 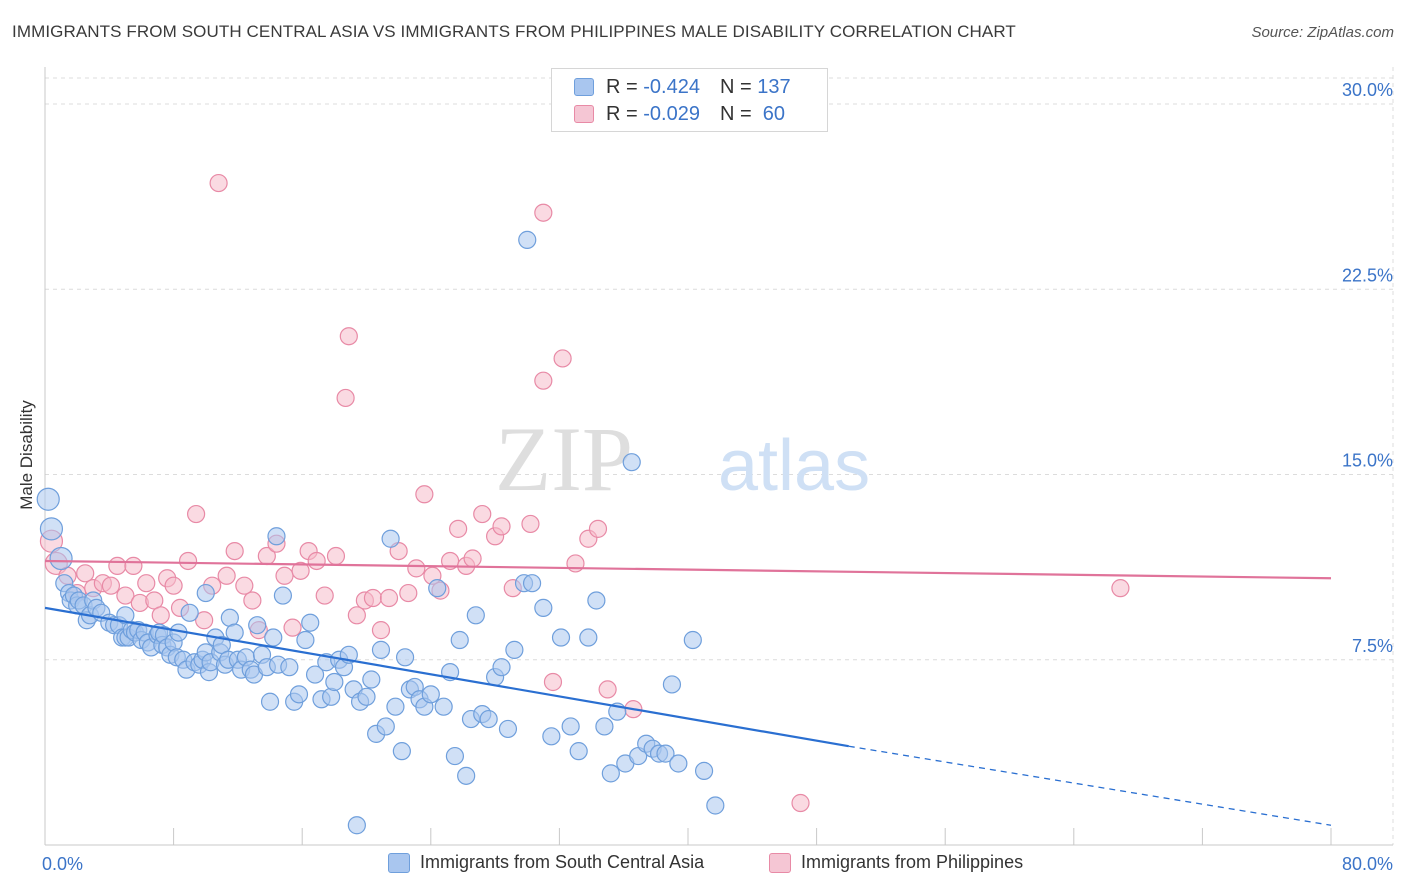 What do you see at coordinates (1367, 275) in the screenshot?
I see `y-tick-label: 22.5%` at bounding box center [1367, 275].